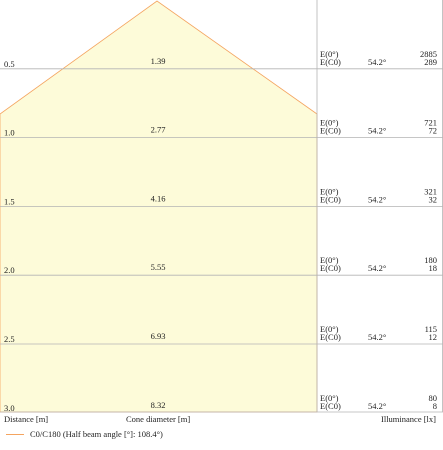 The width and height of the screenshot is (443, 450). I want to click on cone-diameter-axis-label: Cone diameter [m], so click(158, 419).